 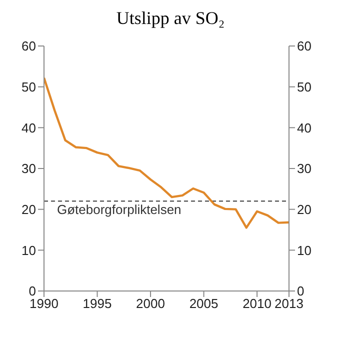 I want to click on y-tick-label: 60, so click(x=29, y=46).